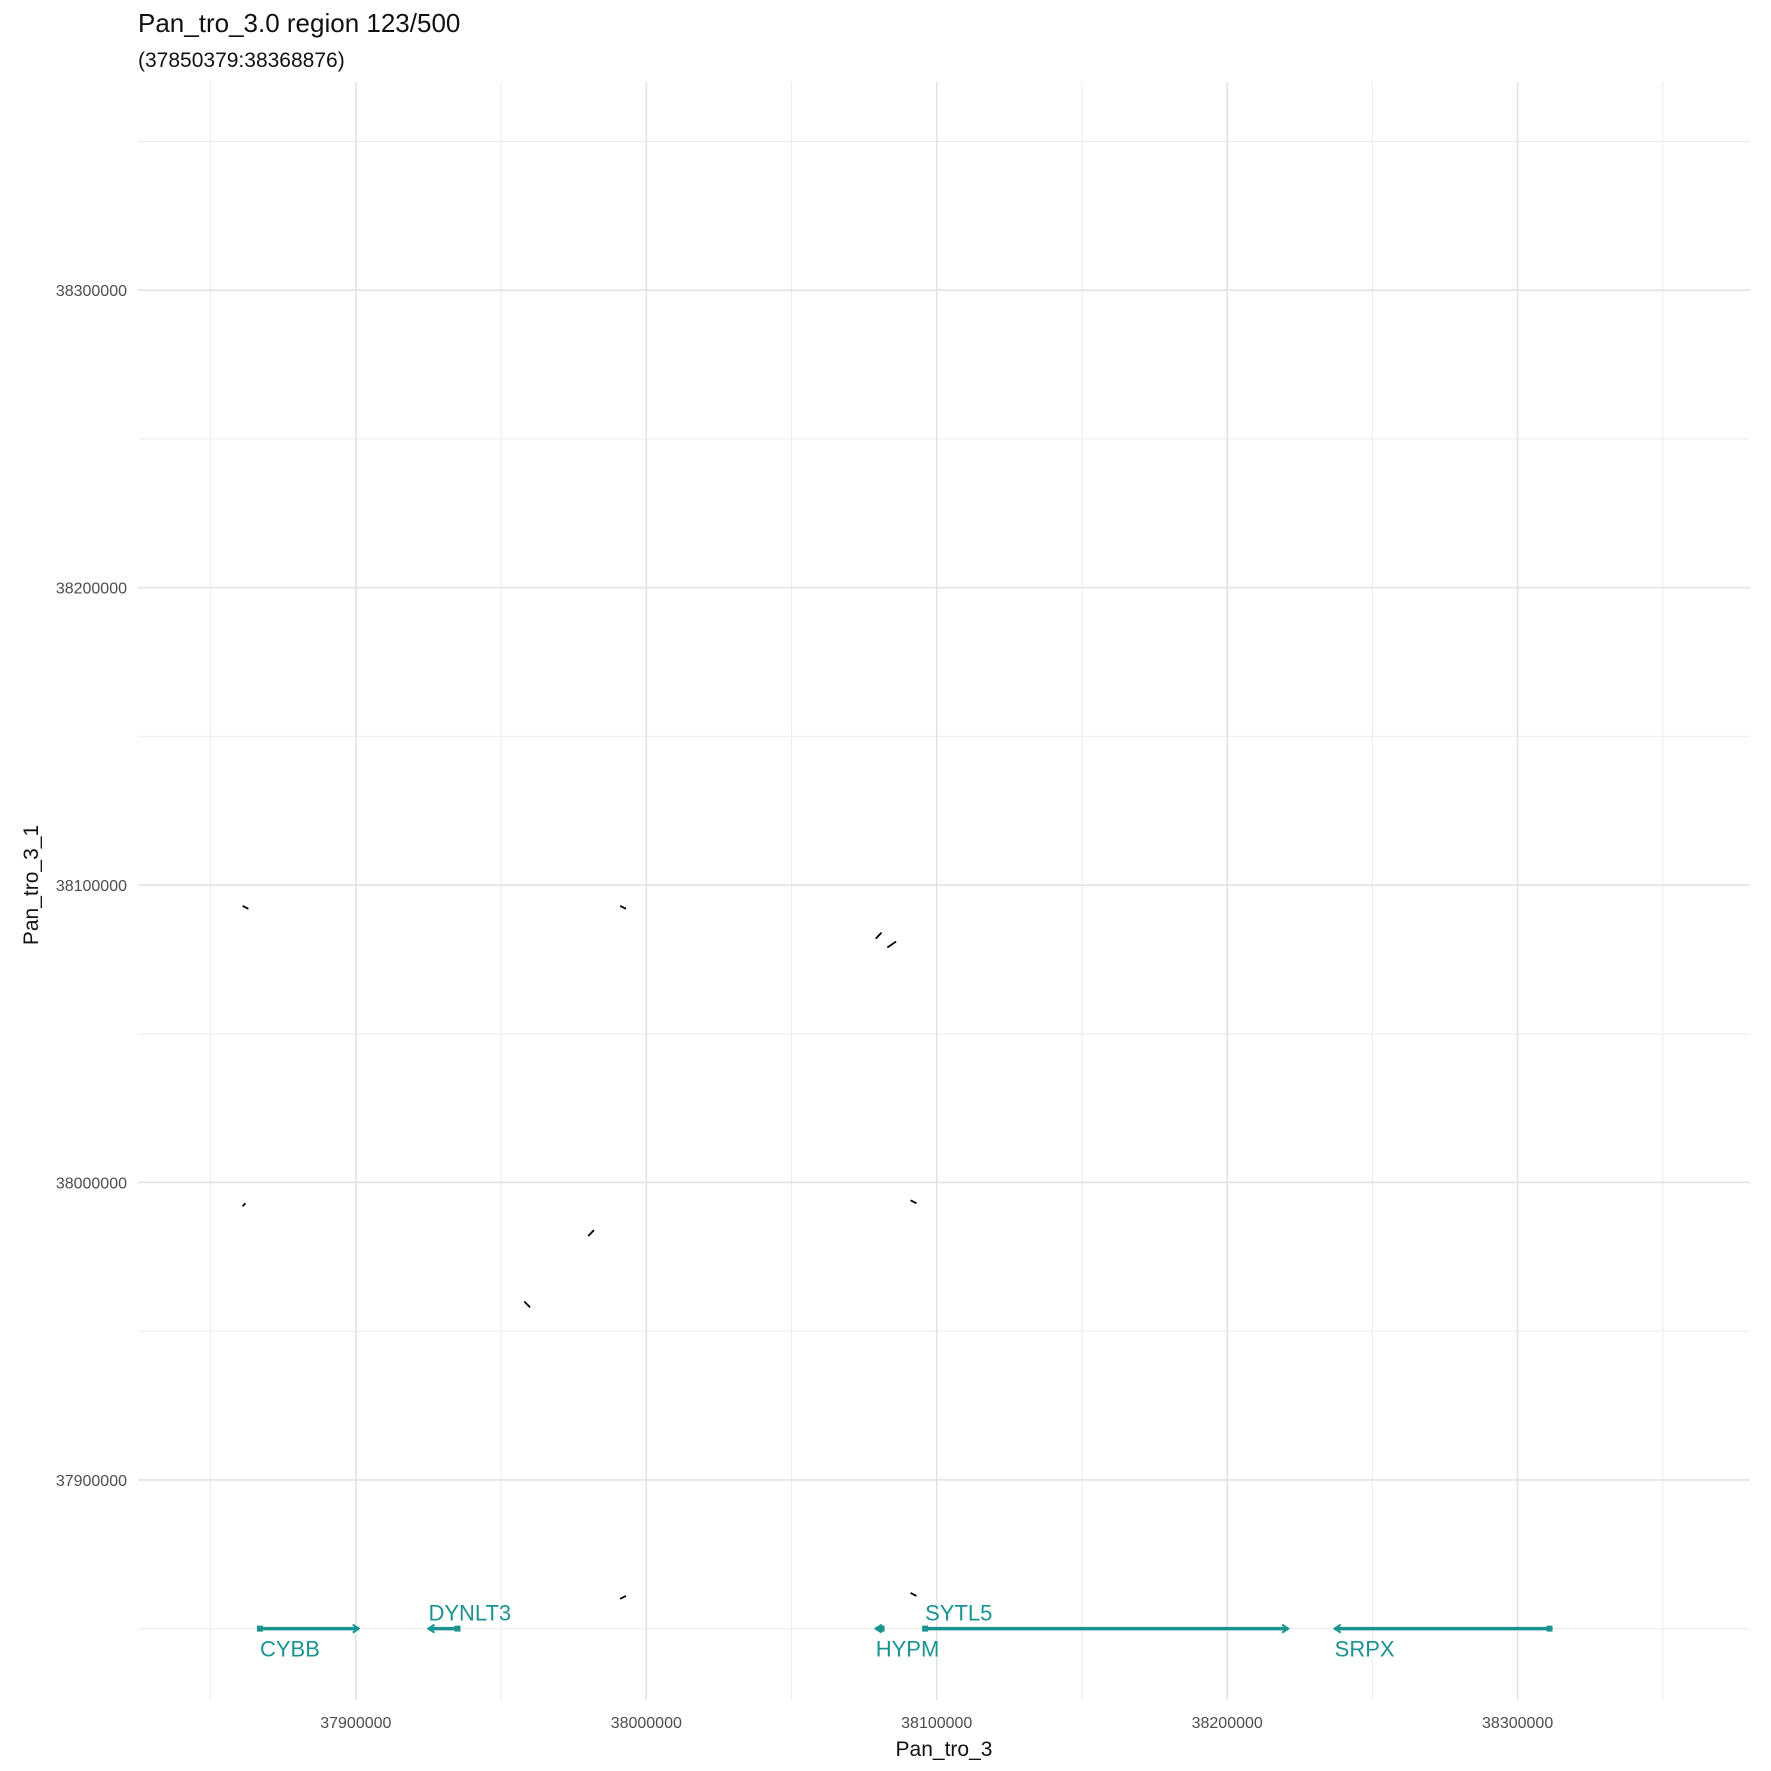 The image size is (1771, 1771). What do you see at coordinates (469, 1613) in the screenshot?
I see `gene-label: DYNLT3` at bounding box center [469, 1613].